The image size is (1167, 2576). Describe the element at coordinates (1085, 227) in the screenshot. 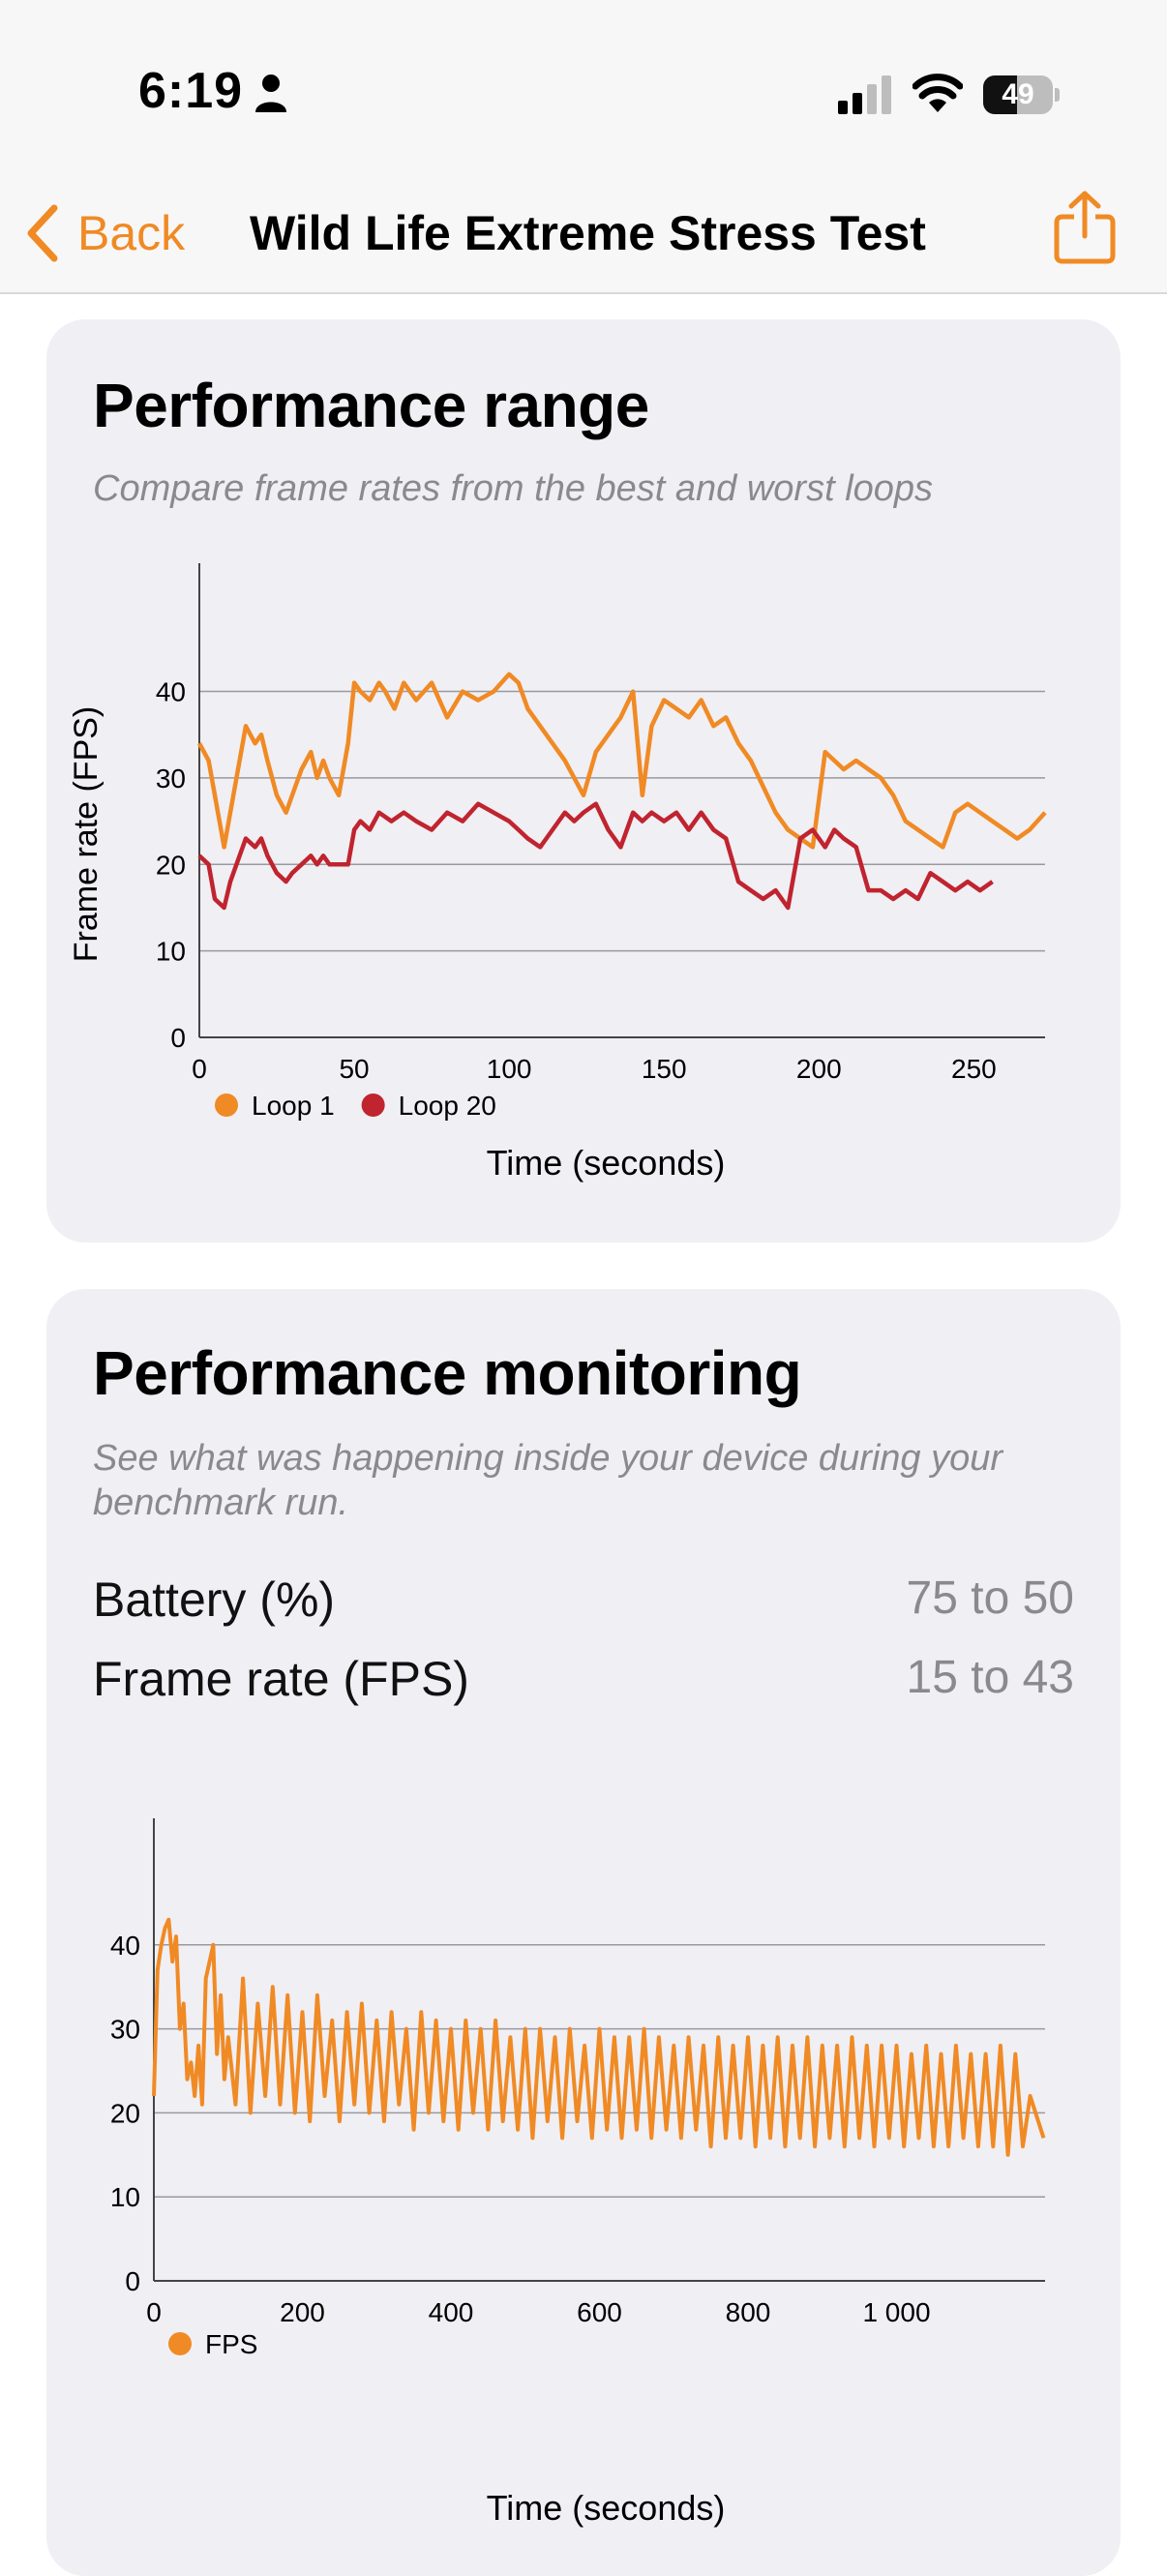

I see `share-icon` at that location.